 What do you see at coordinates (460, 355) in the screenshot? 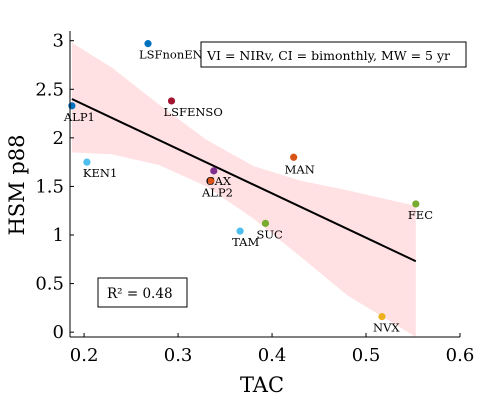
I see `x-tick-label: 0.6` at bounding box center [460, 355].